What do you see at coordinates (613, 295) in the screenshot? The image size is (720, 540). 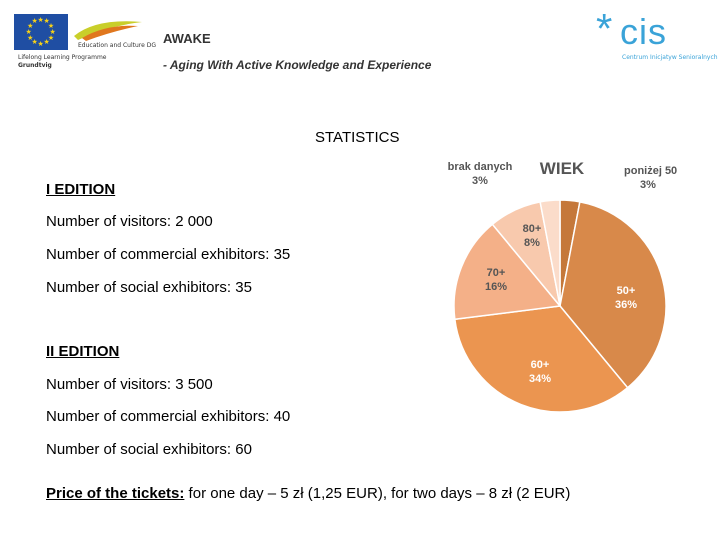 I see `pie-slice-50-` at bounding box center [613, 295].